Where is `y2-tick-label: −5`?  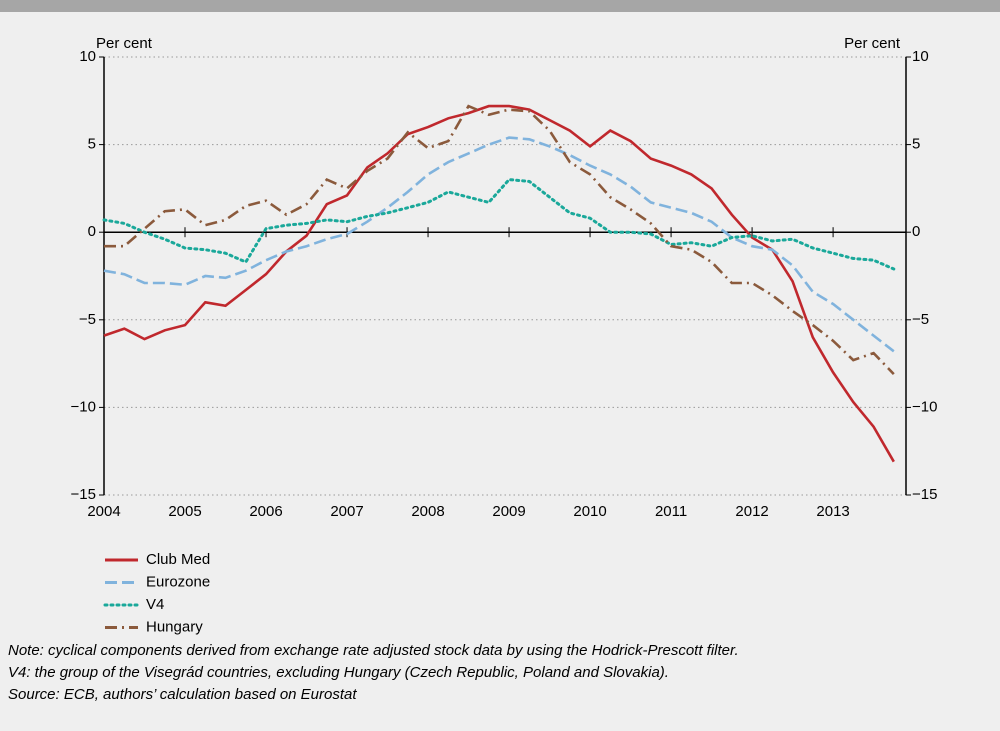 y2-tick-label: −5 is located at coordinates (920, 319).